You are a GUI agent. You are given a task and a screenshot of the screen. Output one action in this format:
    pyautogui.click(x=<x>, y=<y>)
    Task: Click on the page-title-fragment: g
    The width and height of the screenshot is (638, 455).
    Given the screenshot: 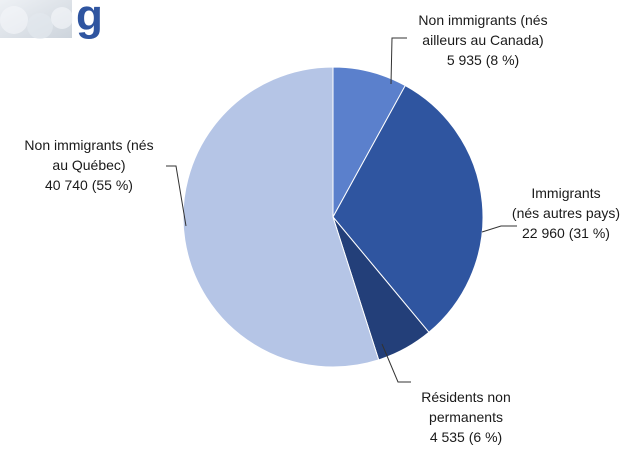 What is the action you would take?
    pyautogui.click(x=89, y=20)
    